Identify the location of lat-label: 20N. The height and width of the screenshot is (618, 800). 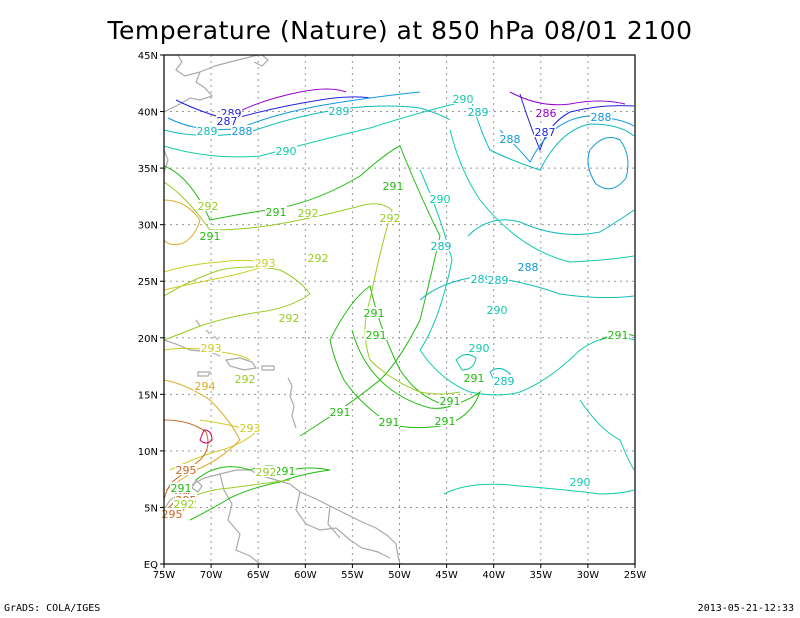
(148, 339).